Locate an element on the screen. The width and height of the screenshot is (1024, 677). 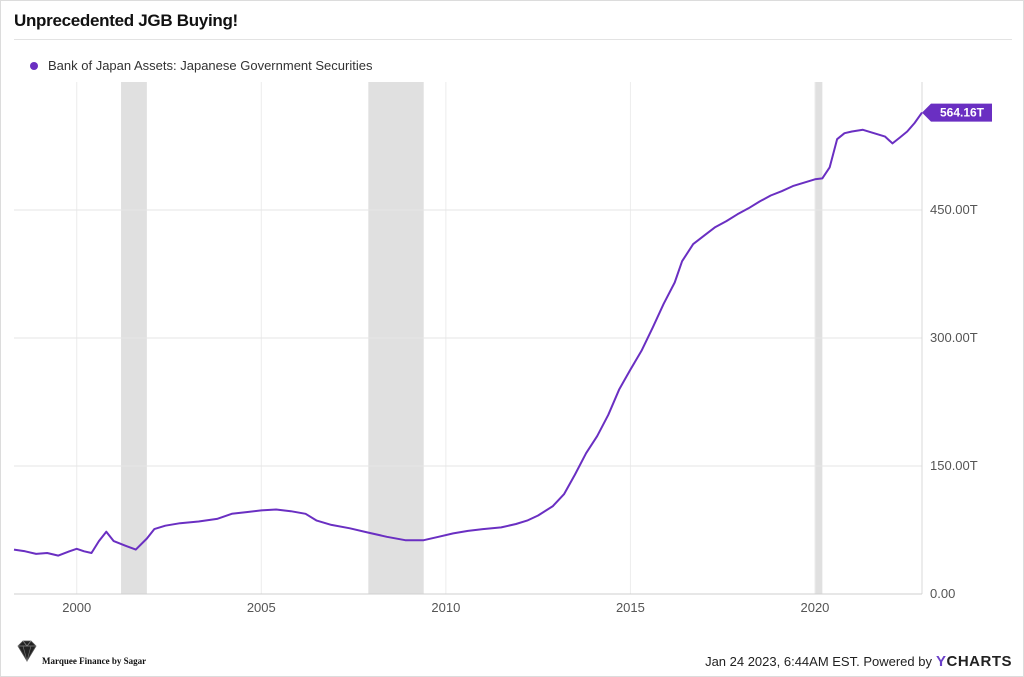
ycharts-logo-y: Y is located at coordinates (941, 661).